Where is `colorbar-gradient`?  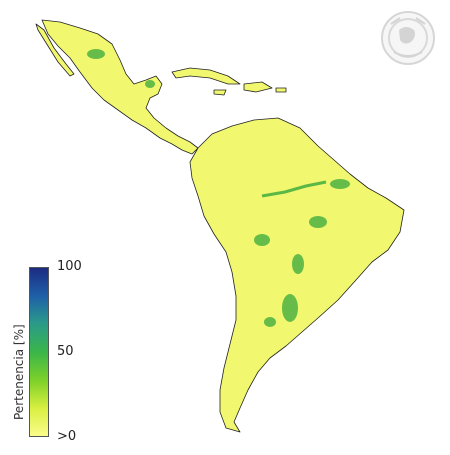 colorbar-gradient is located at coordinates (39, 352).